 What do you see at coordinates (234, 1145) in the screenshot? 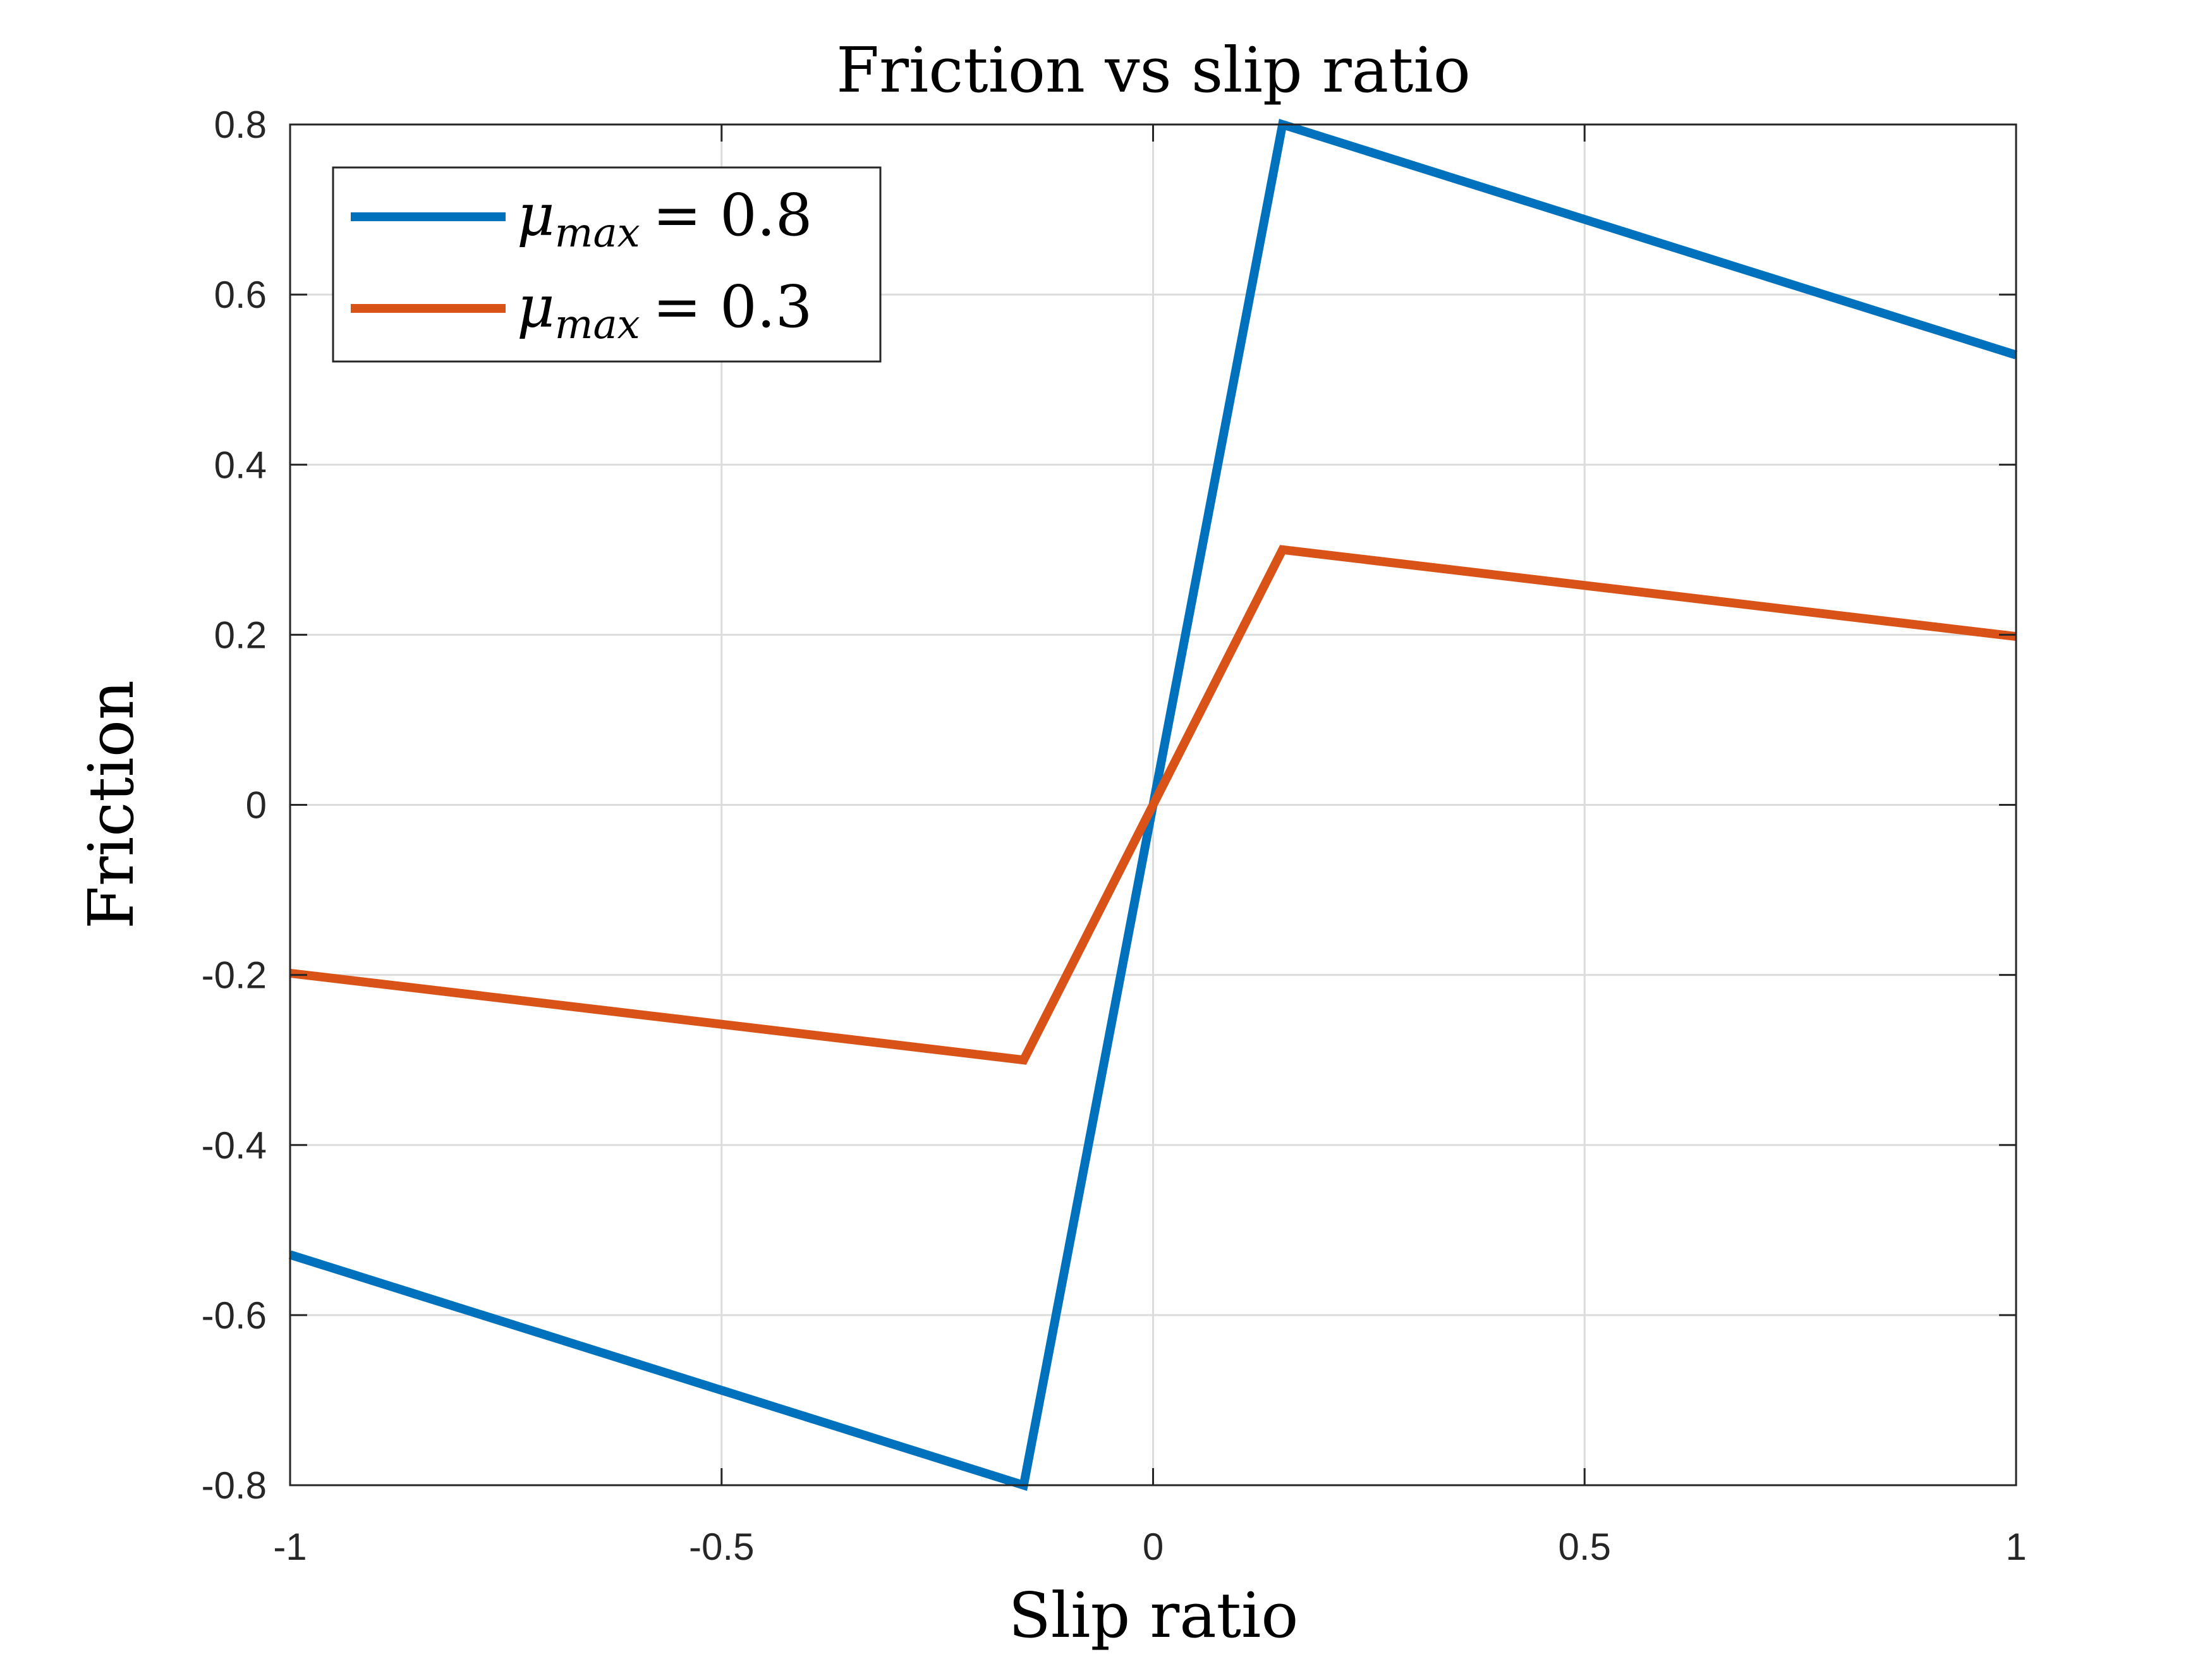
I see `y-tick-label: -0.4` at bounding box center [234, 1145].